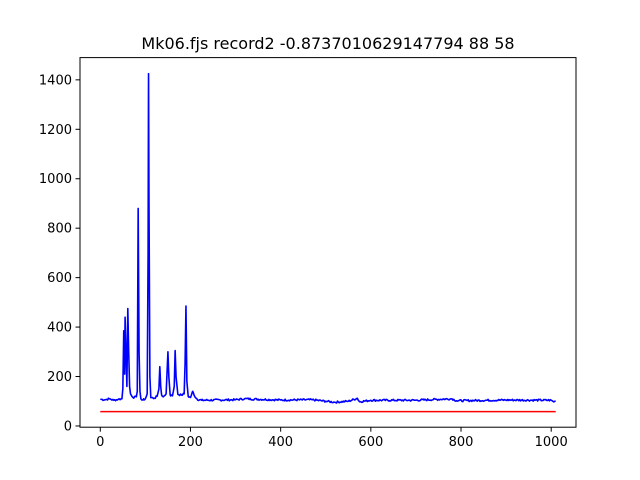  Describe the element at coordinates (100, 442) in the screenshot. I see `x-tick-label: 0` at that location.